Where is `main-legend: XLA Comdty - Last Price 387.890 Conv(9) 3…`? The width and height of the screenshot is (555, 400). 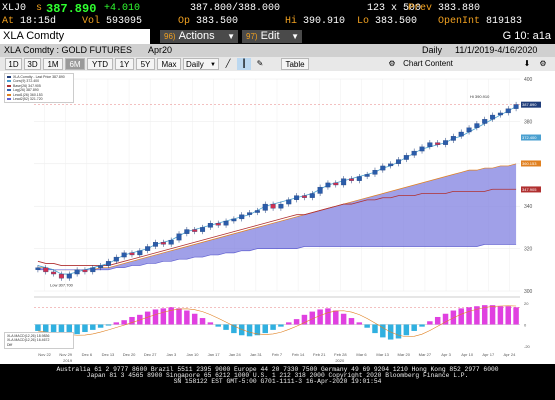
main-legend: XLA Comdty - Last Price 387.890 Conv(9) 3… is located at coordinates (39, 88).